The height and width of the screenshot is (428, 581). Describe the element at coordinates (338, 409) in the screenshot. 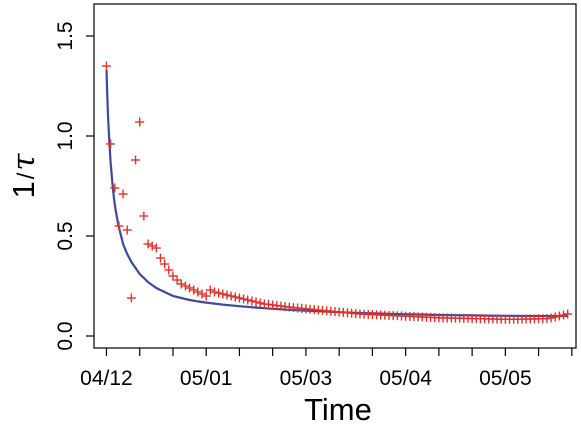

I see `x-axis-title: Time` at that location.